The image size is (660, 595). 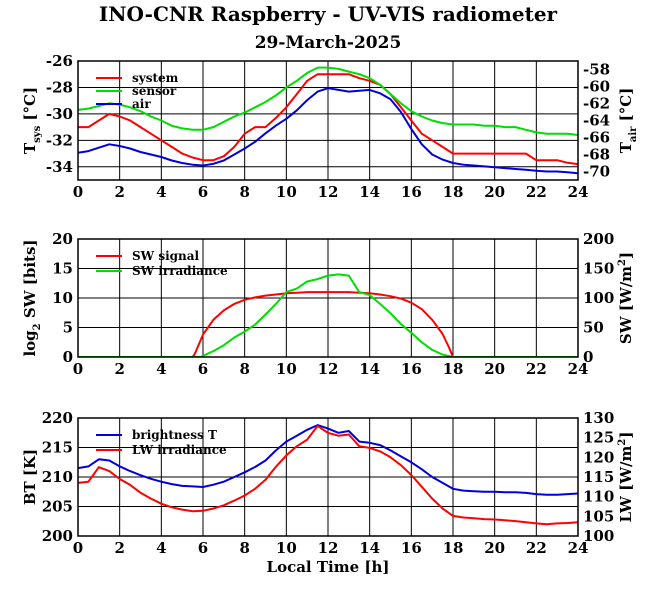 What do you see at coordinates (596, 104) in the screenshot?
I see `y2-tick-label: -62` at bounding box center [596, 104].